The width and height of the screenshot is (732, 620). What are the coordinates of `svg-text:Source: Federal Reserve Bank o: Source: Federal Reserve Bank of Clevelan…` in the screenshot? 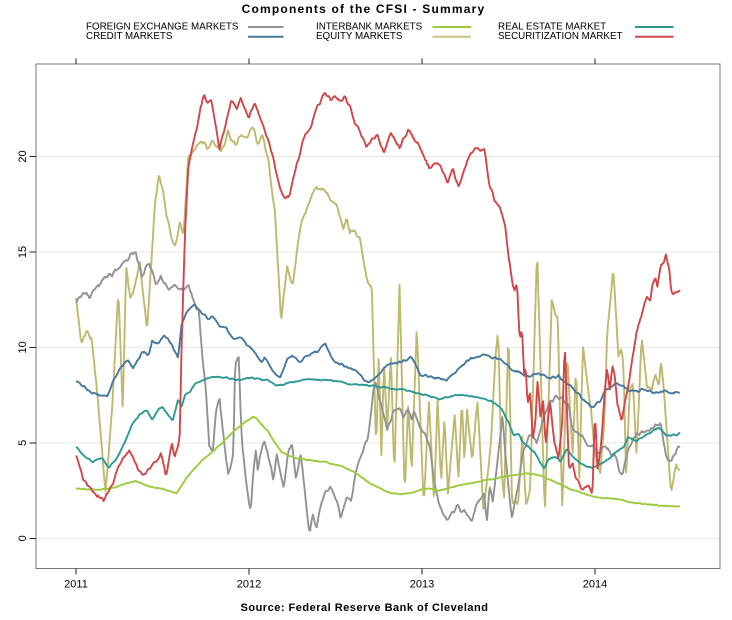 It's located at (365, 608).